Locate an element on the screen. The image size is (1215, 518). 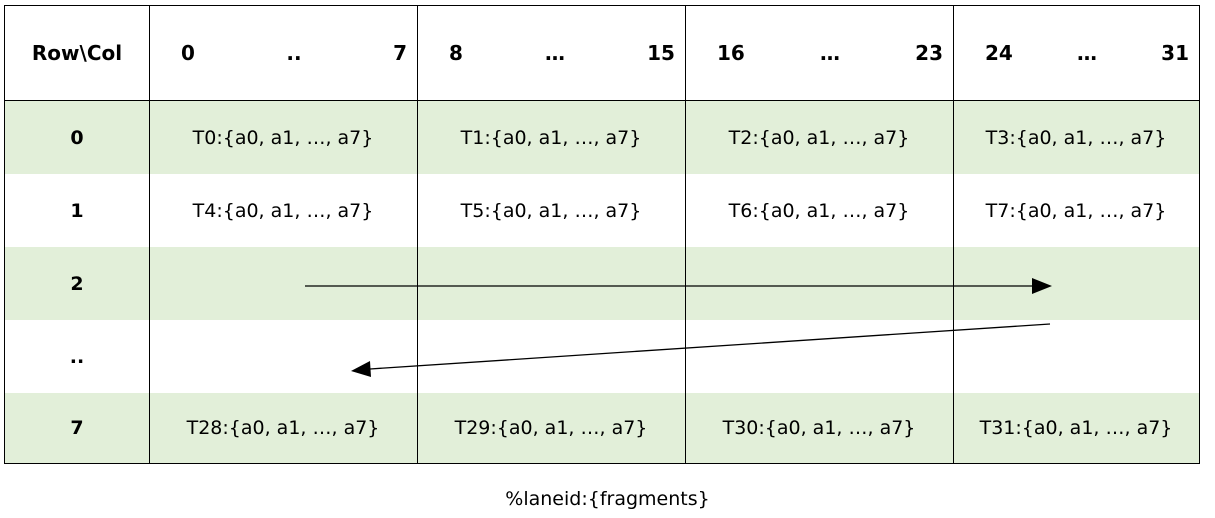
column-start: 16 is located at coordinates (731, 53).